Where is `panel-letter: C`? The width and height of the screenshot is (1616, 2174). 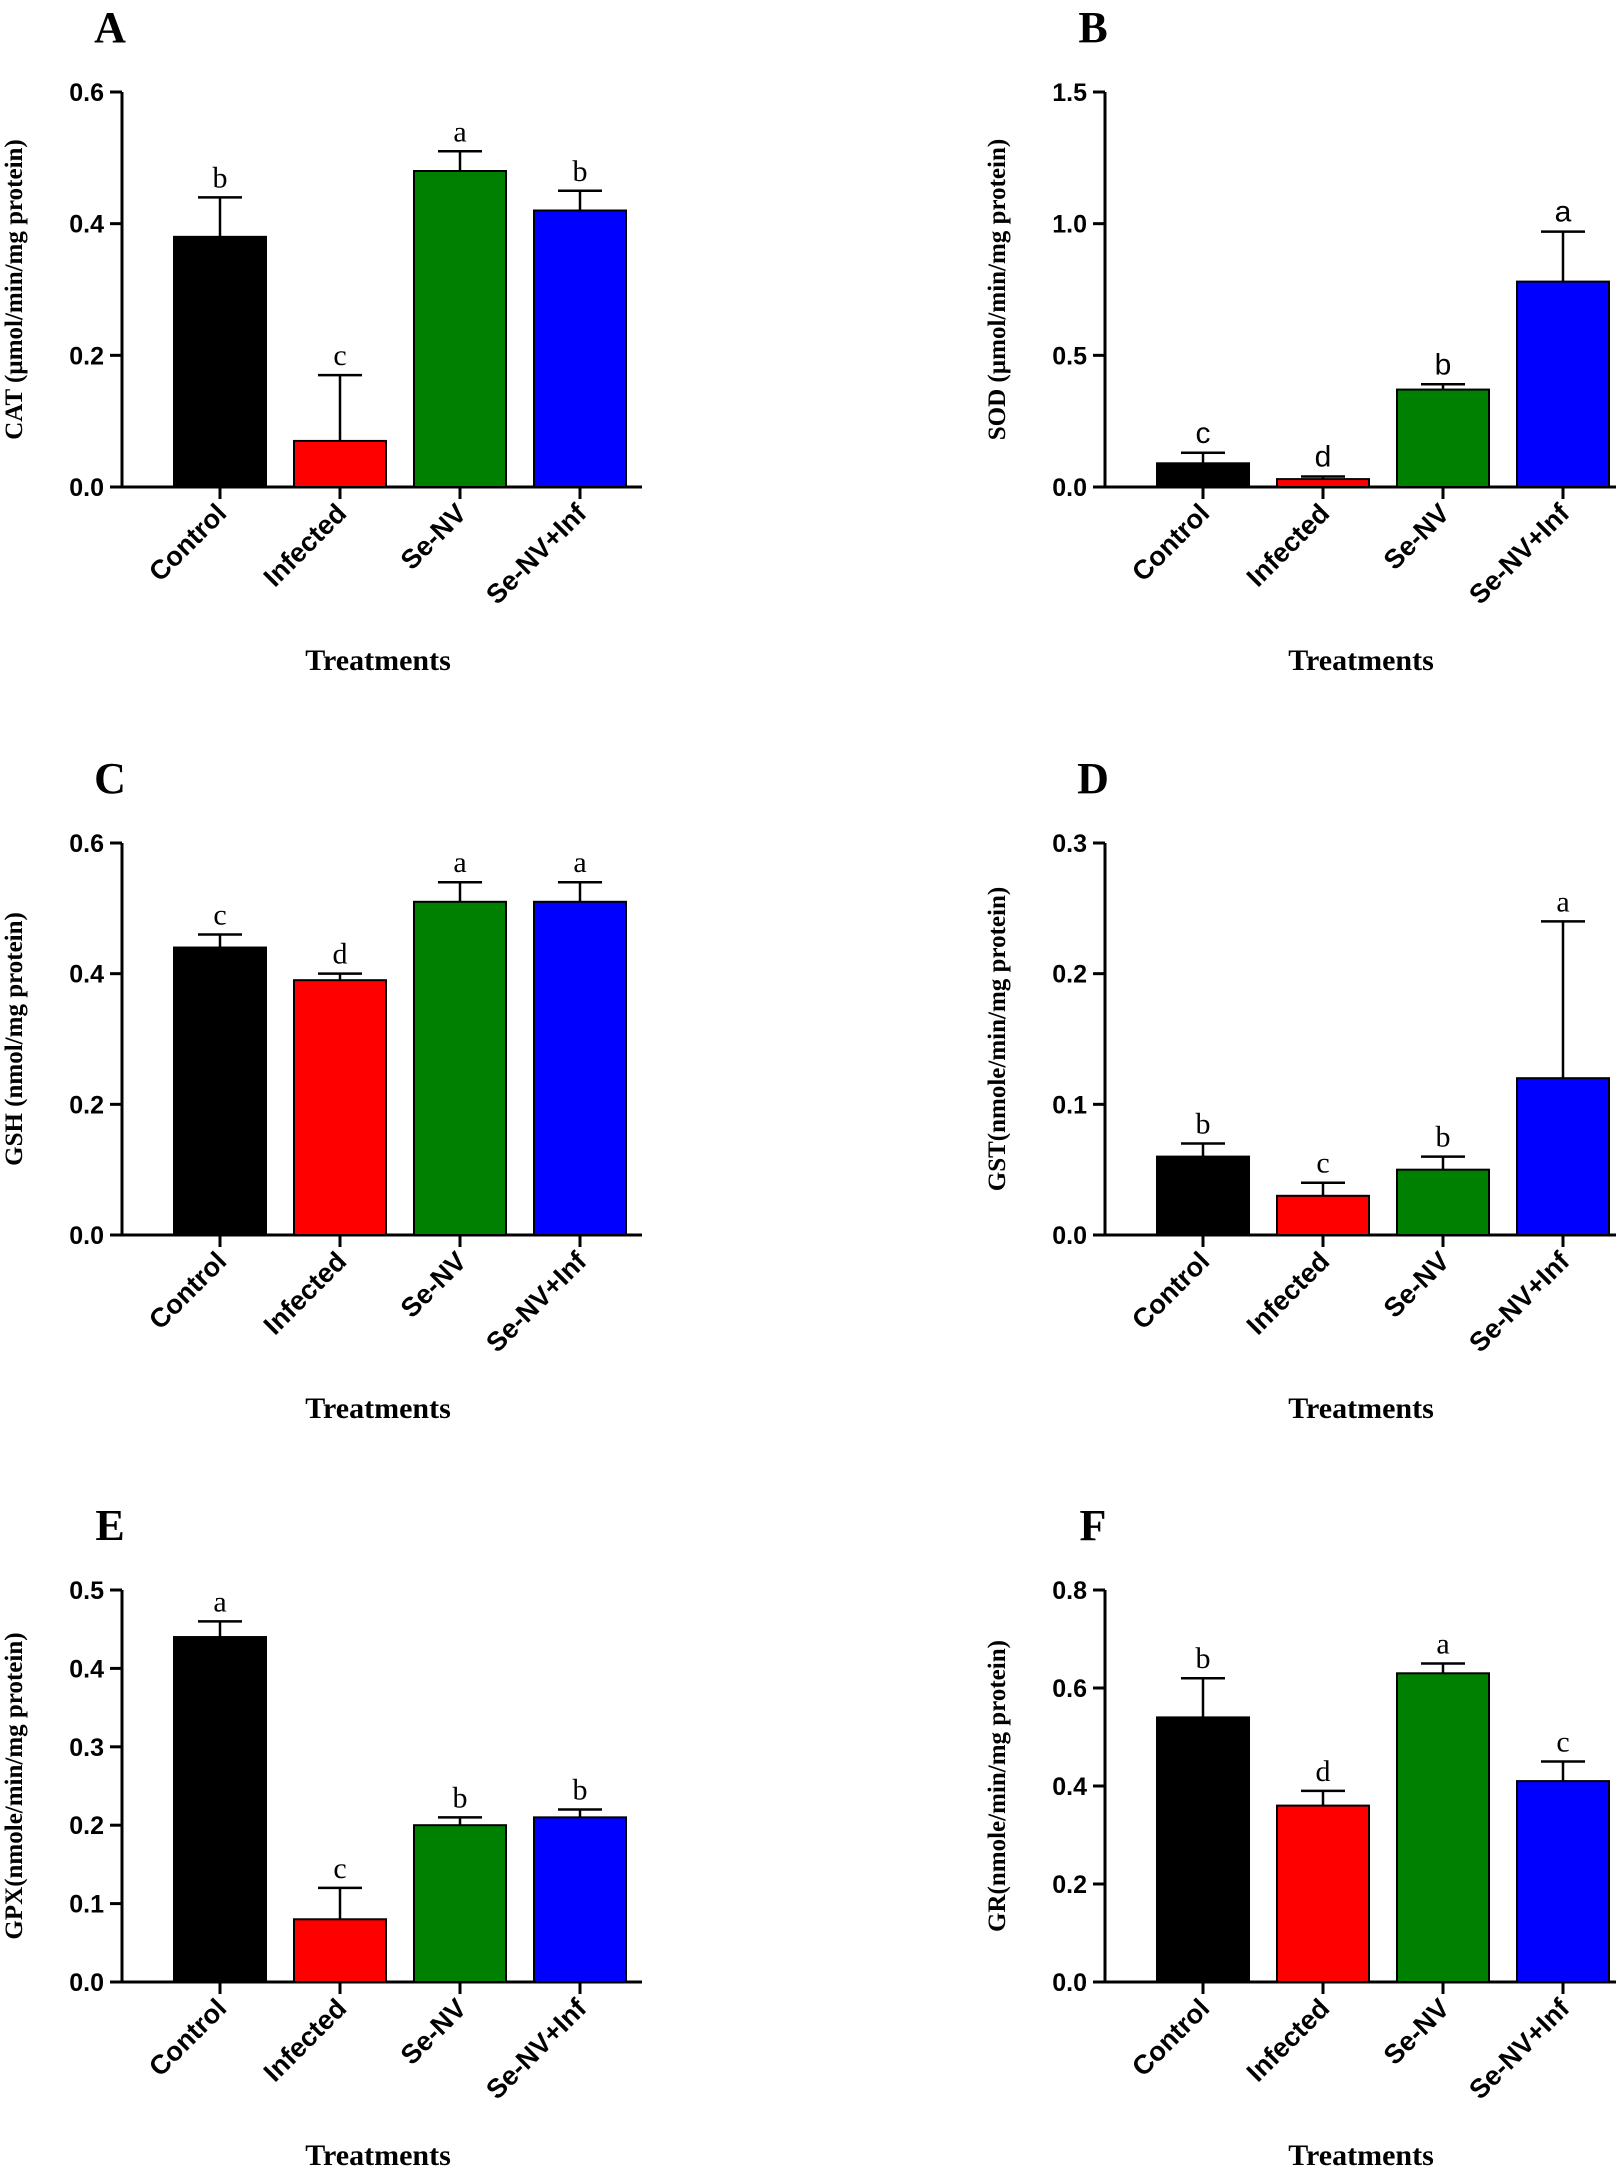 panel-letter: C is located at coordinates (110, 778).